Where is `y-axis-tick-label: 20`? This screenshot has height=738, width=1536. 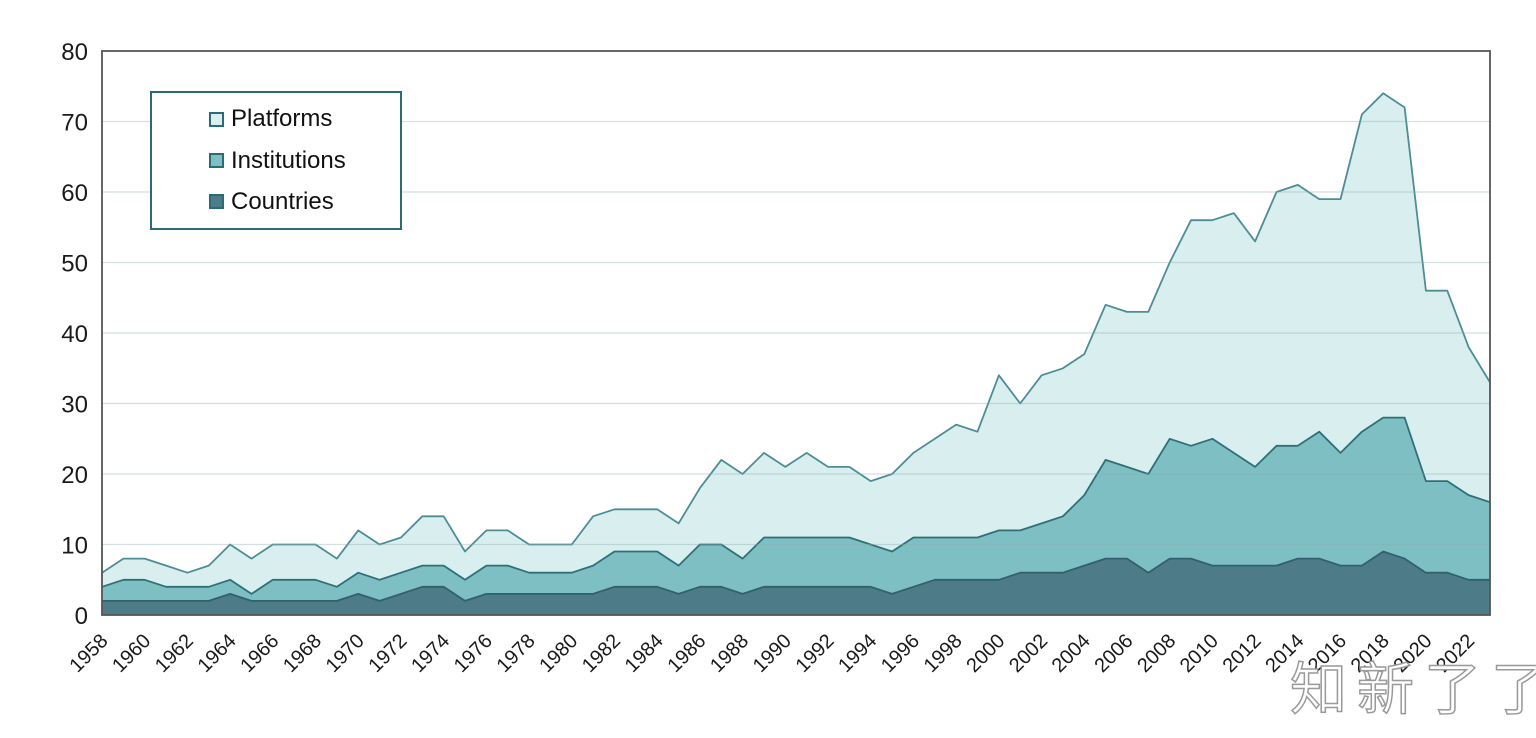 y-axis-tick-label: 20 is located at coordinates (74, 475).